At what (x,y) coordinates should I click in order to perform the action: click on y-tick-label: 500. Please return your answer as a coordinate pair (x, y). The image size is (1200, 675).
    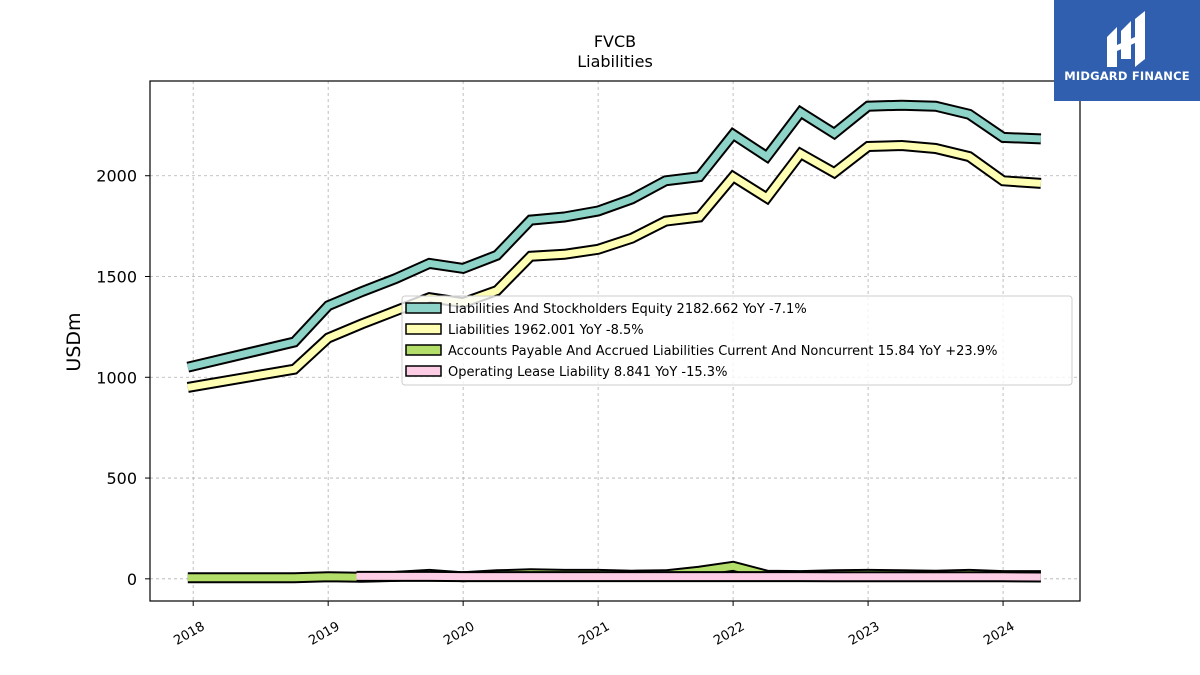
    Looking at the image, I should click on (121, 478).